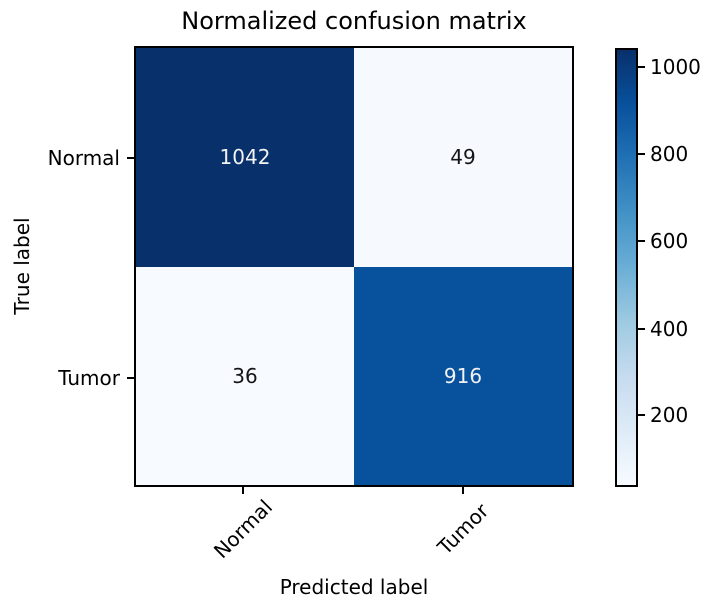 The height and width of the screenshot is (616, 720). Describe the element at coordinates (243, 490) in the screenshot. I see `xtick-mark-normal` at that location.